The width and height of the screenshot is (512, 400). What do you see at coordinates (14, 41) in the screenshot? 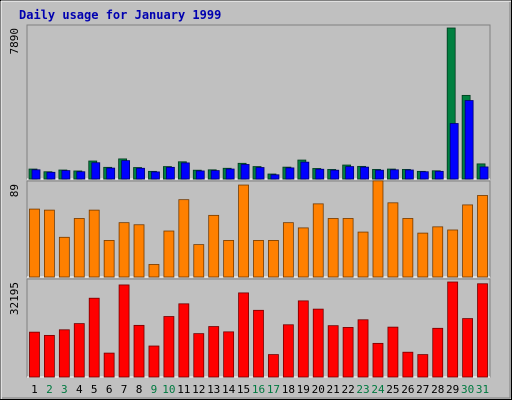
I see `panel-top-ymax-label: 7890` at bounding box center [14, 41].